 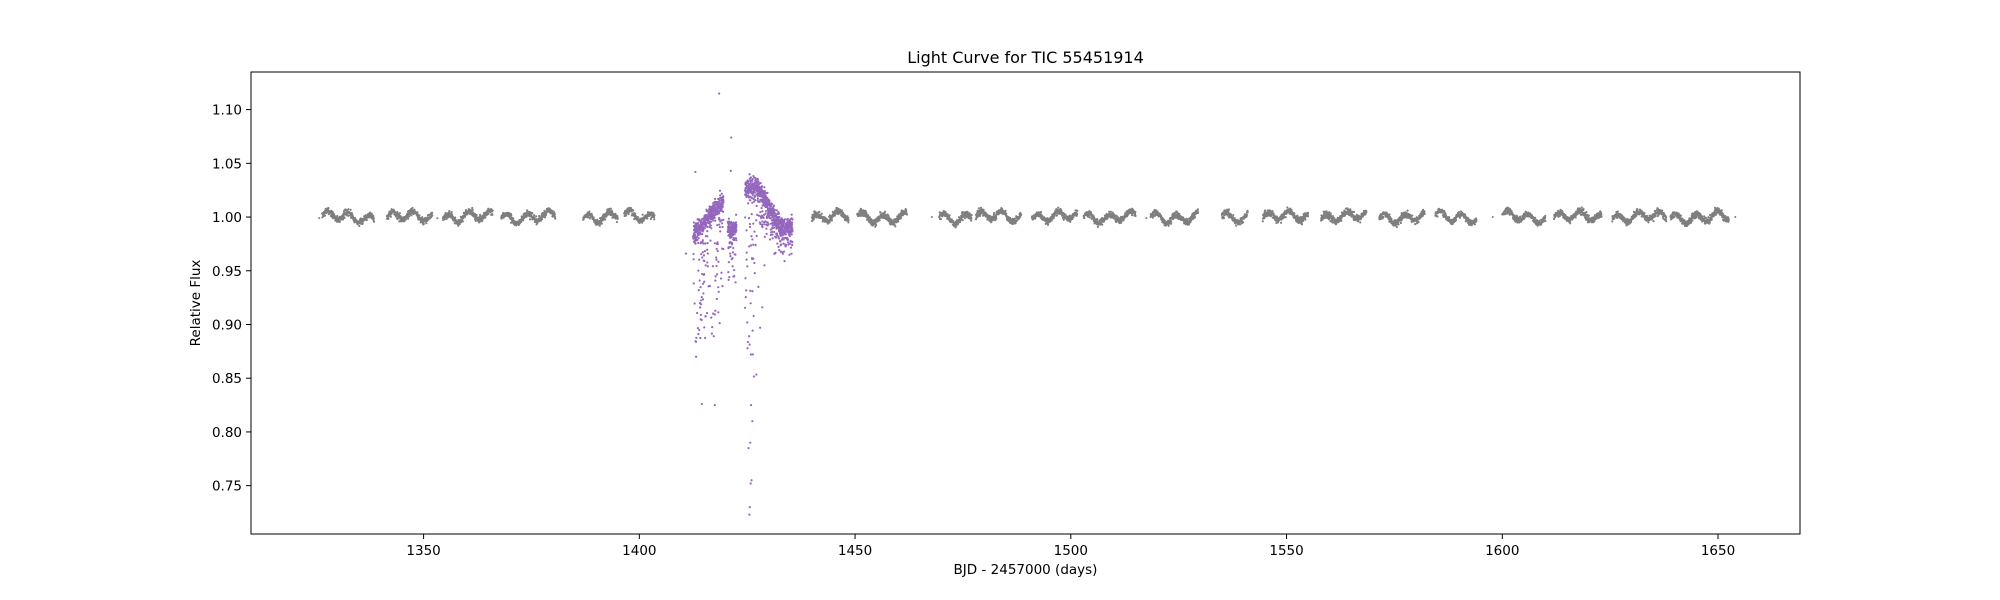 What do you see at coordinates (1025, 57) in the screenshot?
I see `chart-title: Light Curve for TIC 55451914` at bounding box center [1025, 57].